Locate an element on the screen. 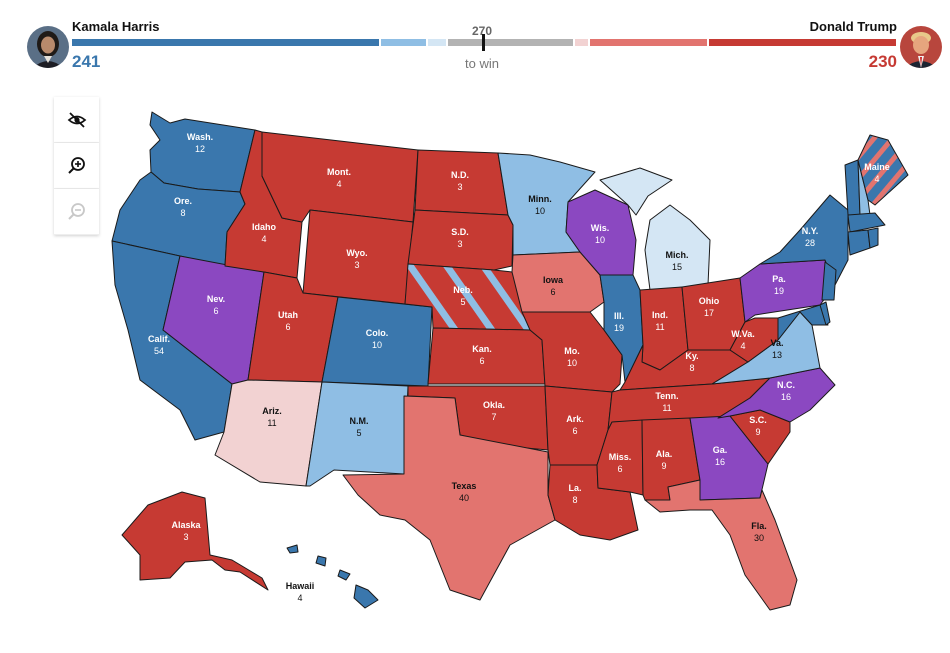  harris-avatar is located at coordinates (48, 47).